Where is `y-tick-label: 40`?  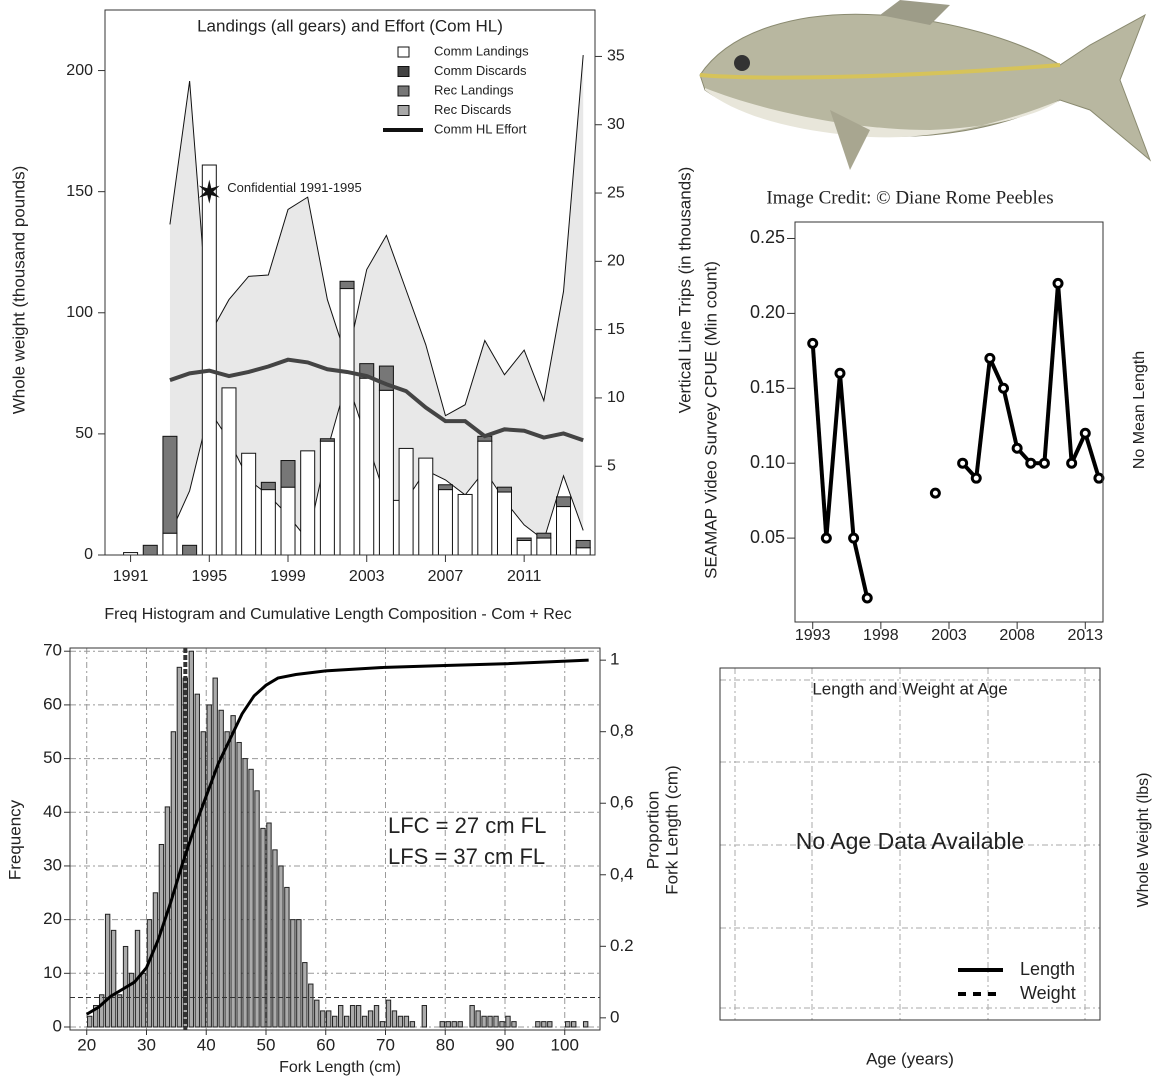
y-tick-label: 40 is located at coordinates (52, 811).